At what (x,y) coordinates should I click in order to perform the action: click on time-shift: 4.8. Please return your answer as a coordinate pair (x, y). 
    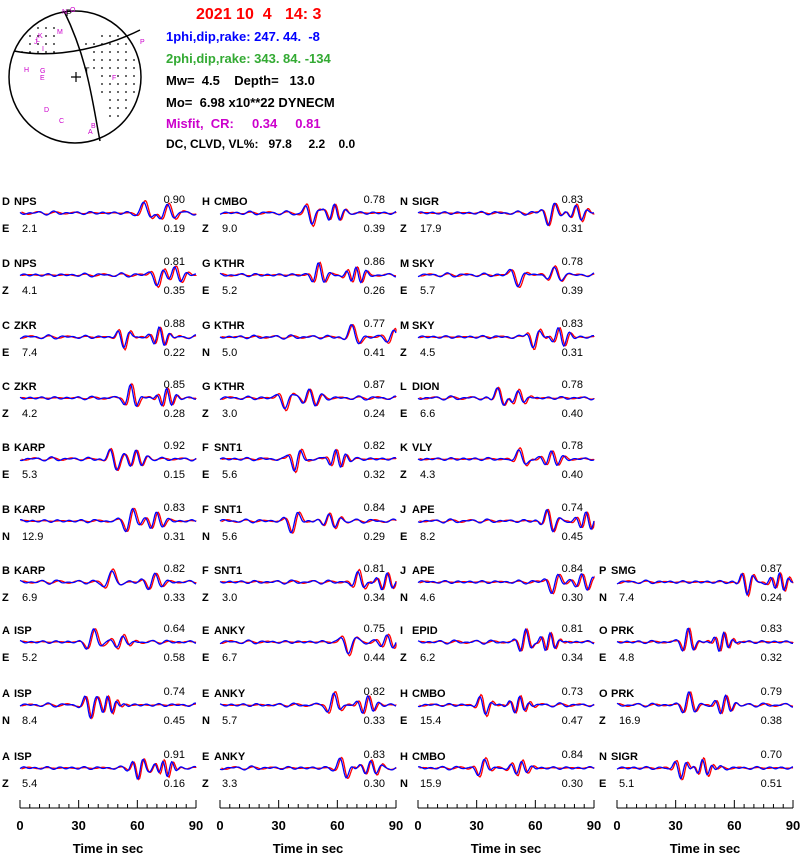
    Looking at the image, I should click on (626, 658).